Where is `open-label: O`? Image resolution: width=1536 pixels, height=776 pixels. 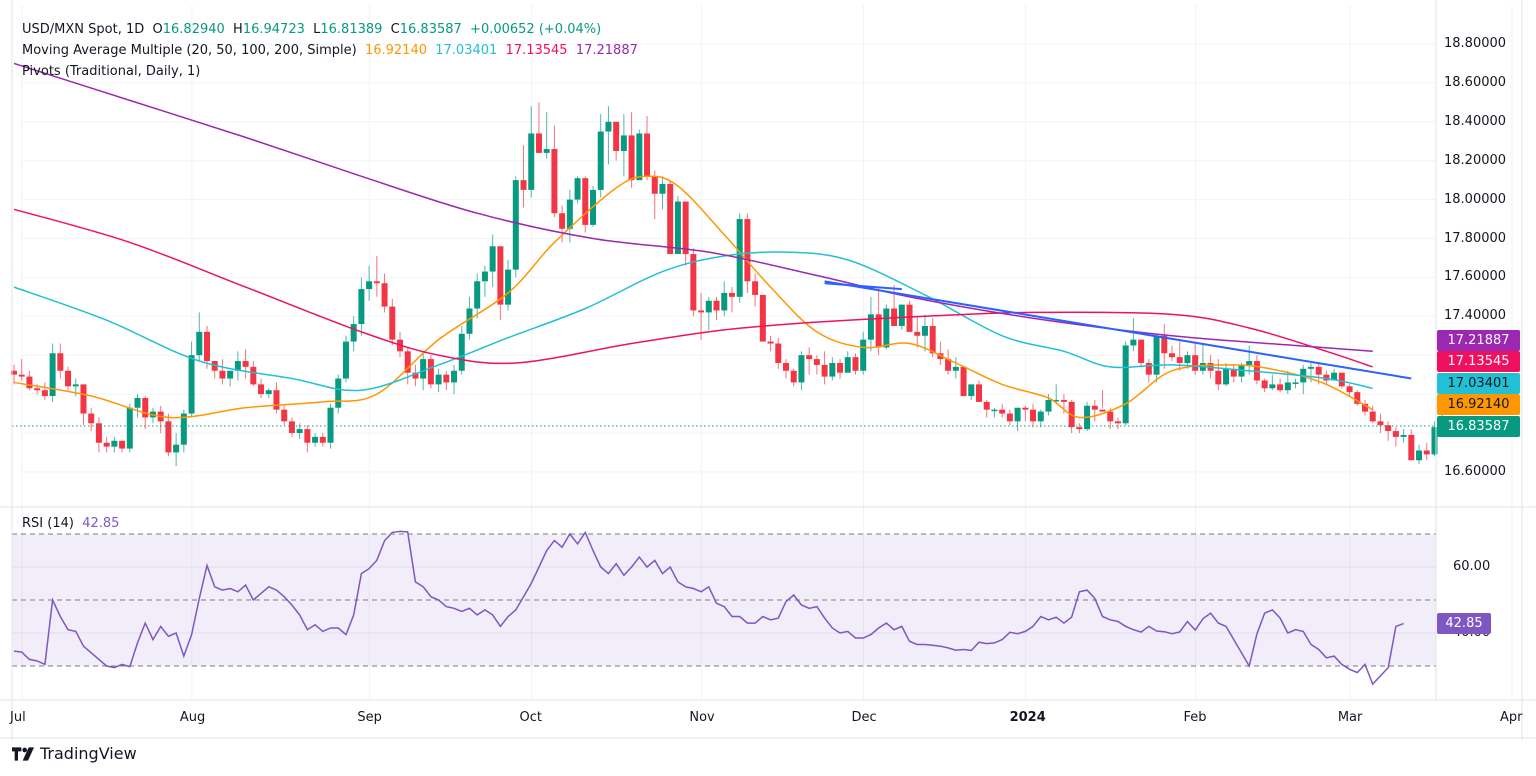
open-label: O is located at coordinates (157, 29).